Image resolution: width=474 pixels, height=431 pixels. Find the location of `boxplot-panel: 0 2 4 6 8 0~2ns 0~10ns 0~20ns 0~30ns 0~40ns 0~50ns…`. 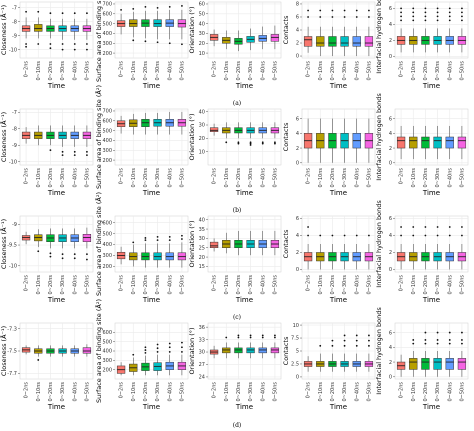

boxplot-panel: 0 2 4 6 8 0~2ns 0~10ns 0~20ns 0~30ns 0~40ns 0~50ns… is located at coordinates (329, 46).